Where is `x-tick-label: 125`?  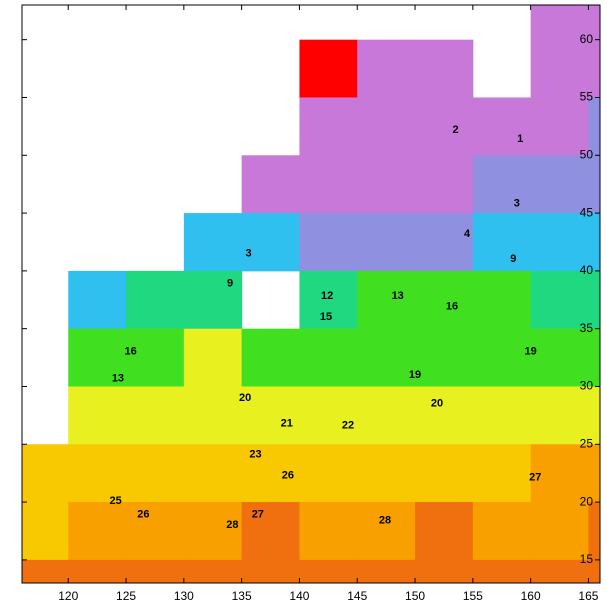
x-tick-label: 125 is located at coordinates (126, 596).